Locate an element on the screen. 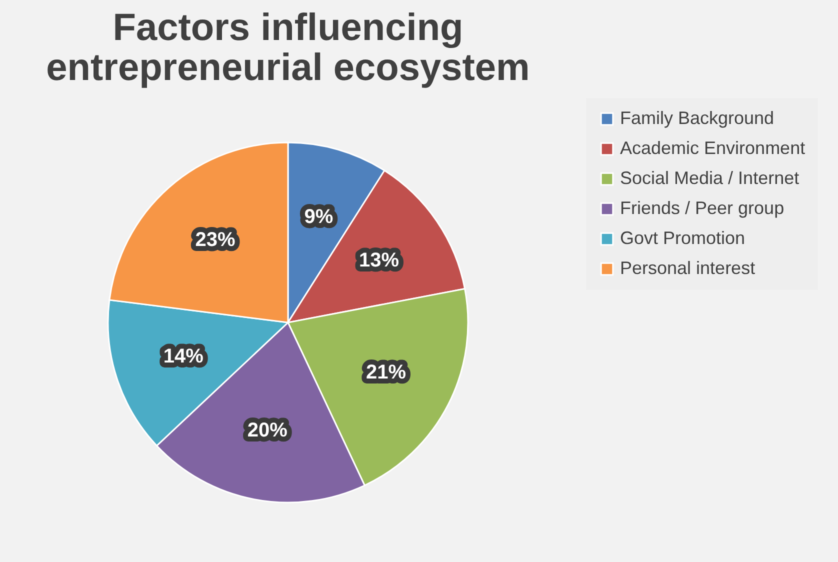 Image resolution: width=838 pixels, height=562 pixels. legend-label: Govt Promotion is located at coordinates (683, 238).